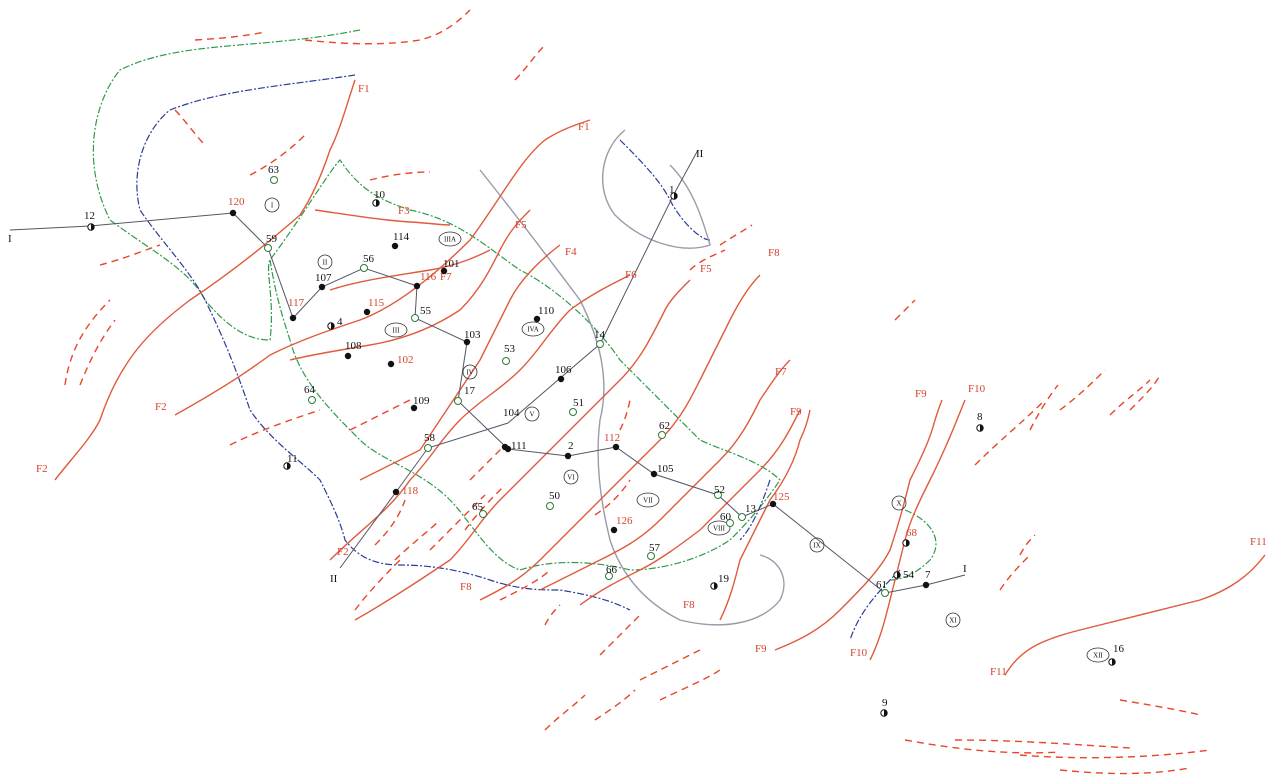 The width and height of the screenshot is (1268, 780). I want to click on well-108: 108, so click(353, 350).